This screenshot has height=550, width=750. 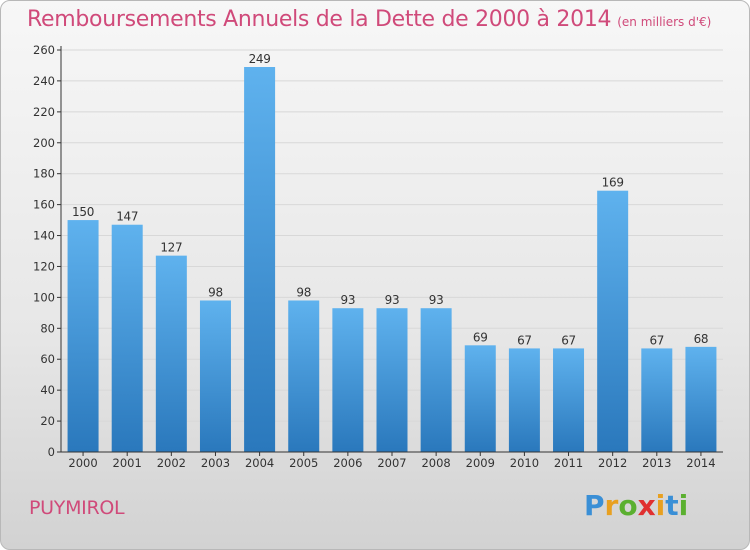 I want to click on x-tick-label: 2014, so click(x=700, y=463).